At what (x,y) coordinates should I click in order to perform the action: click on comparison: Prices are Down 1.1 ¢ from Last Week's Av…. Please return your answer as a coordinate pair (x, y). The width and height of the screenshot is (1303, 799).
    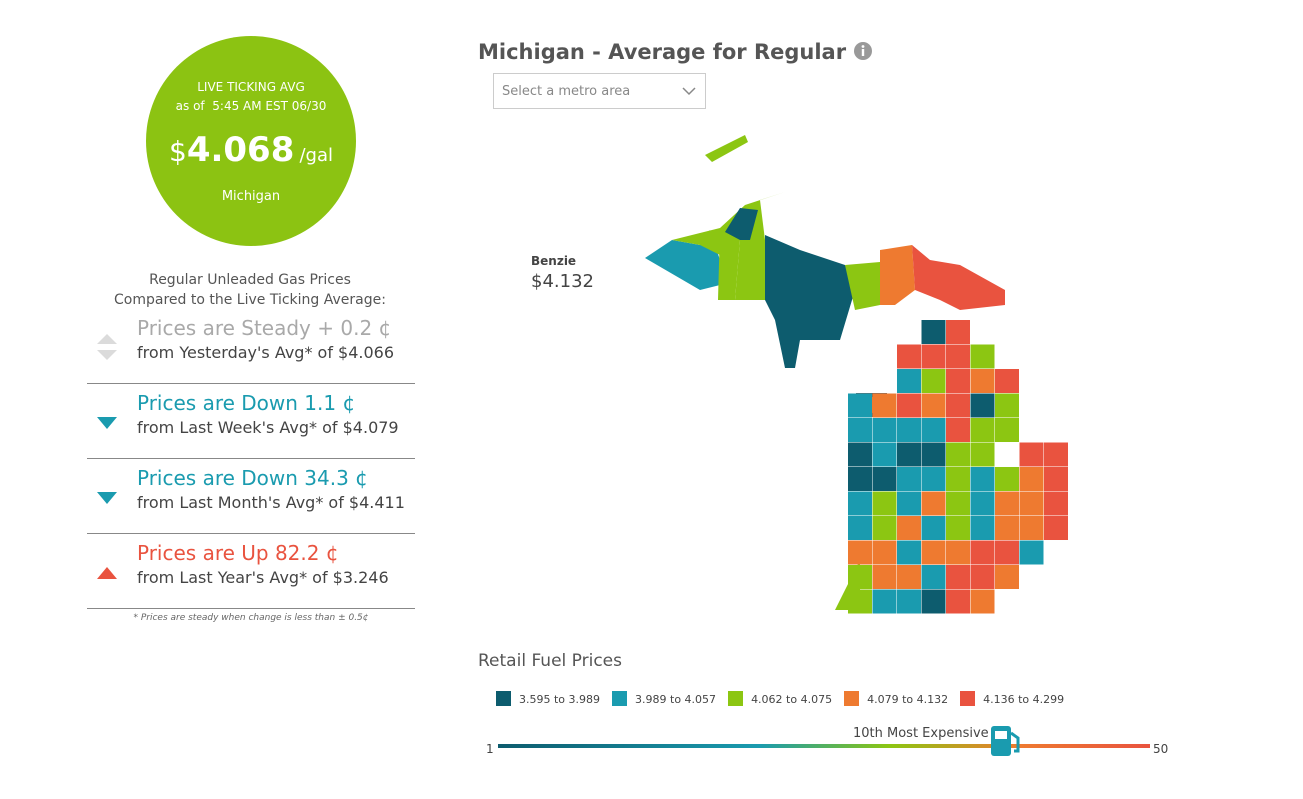
    Looking at the image, I should click on (251, 422).